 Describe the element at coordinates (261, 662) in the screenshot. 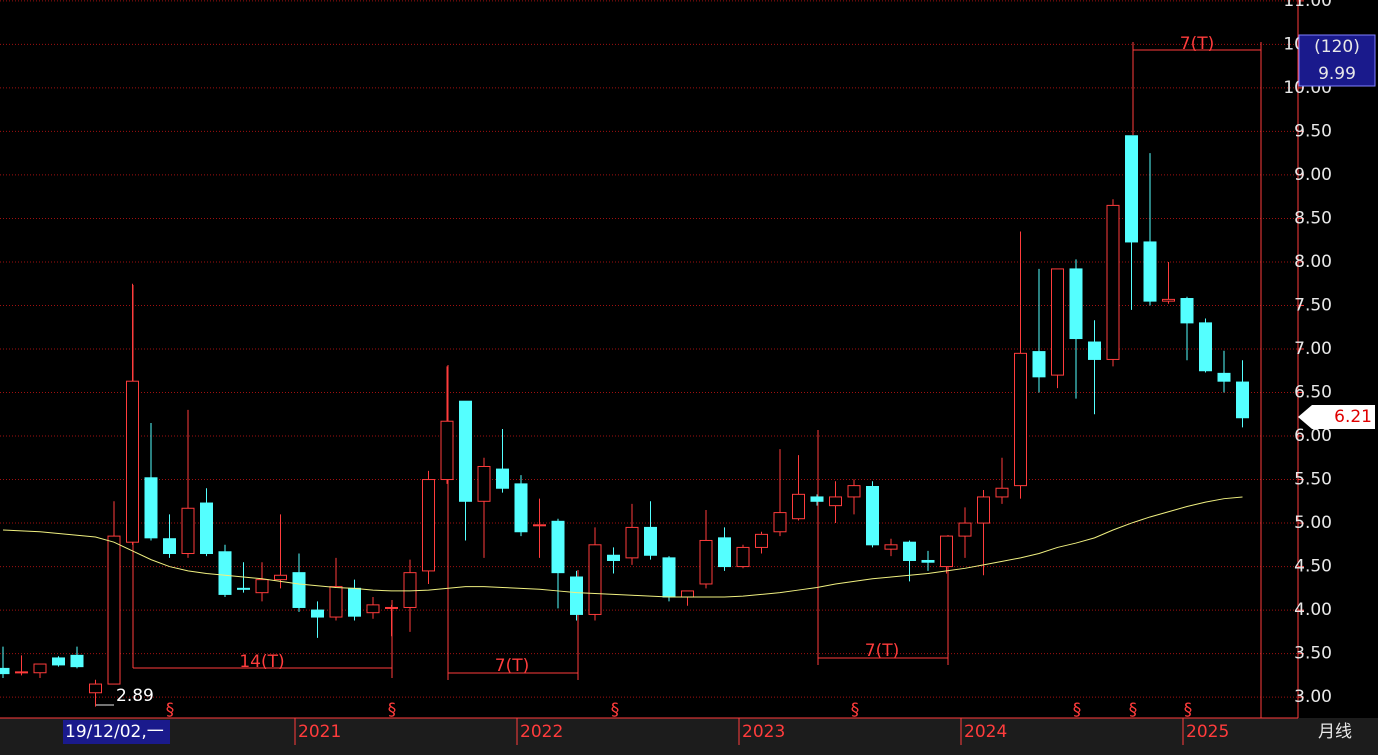

I see `cycle-label: 14(T)` at that location.